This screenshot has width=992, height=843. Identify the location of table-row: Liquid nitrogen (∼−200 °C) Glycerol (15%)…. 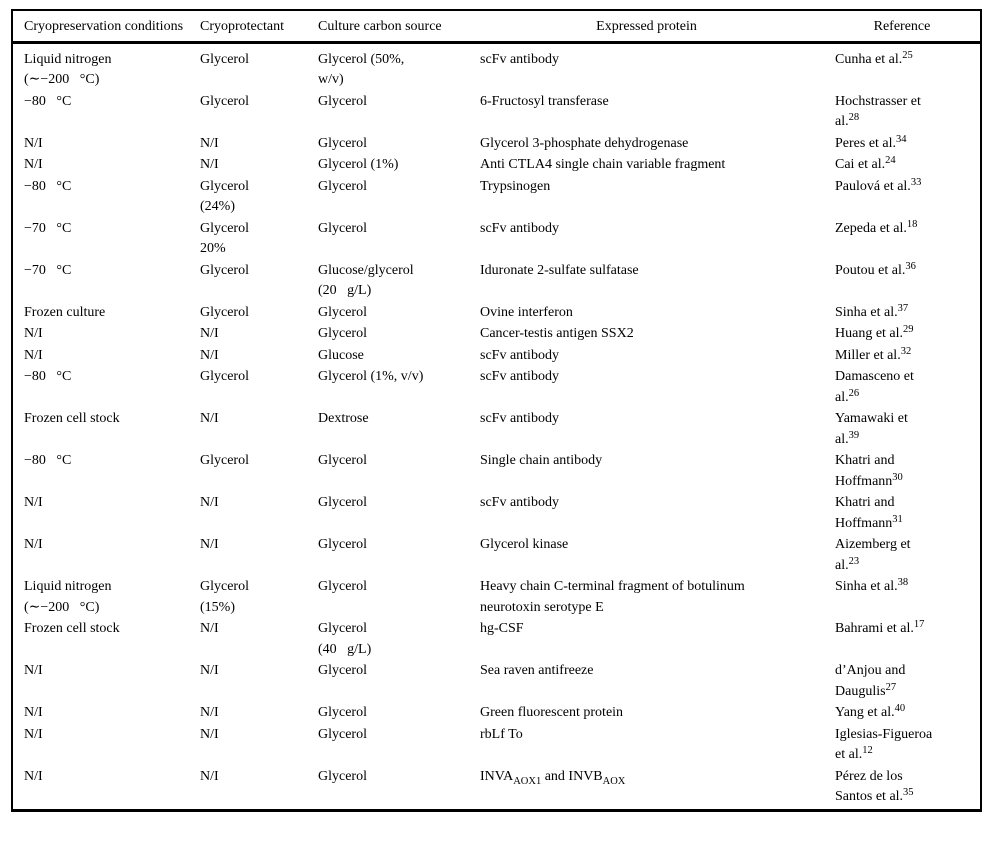
(496, 598).